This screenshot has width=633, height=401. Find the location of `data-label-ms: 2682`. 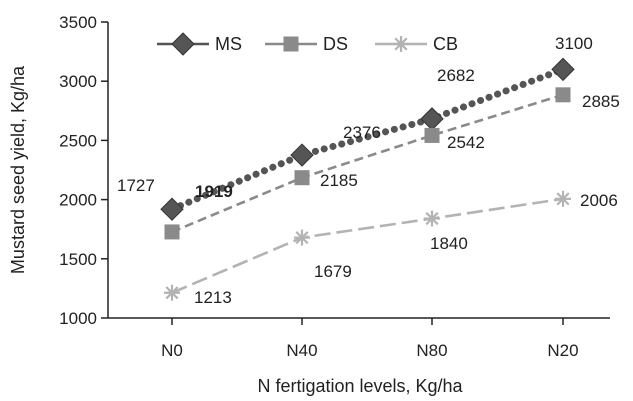

data-label-ms: 2682 is located at coordinates (456, 75).